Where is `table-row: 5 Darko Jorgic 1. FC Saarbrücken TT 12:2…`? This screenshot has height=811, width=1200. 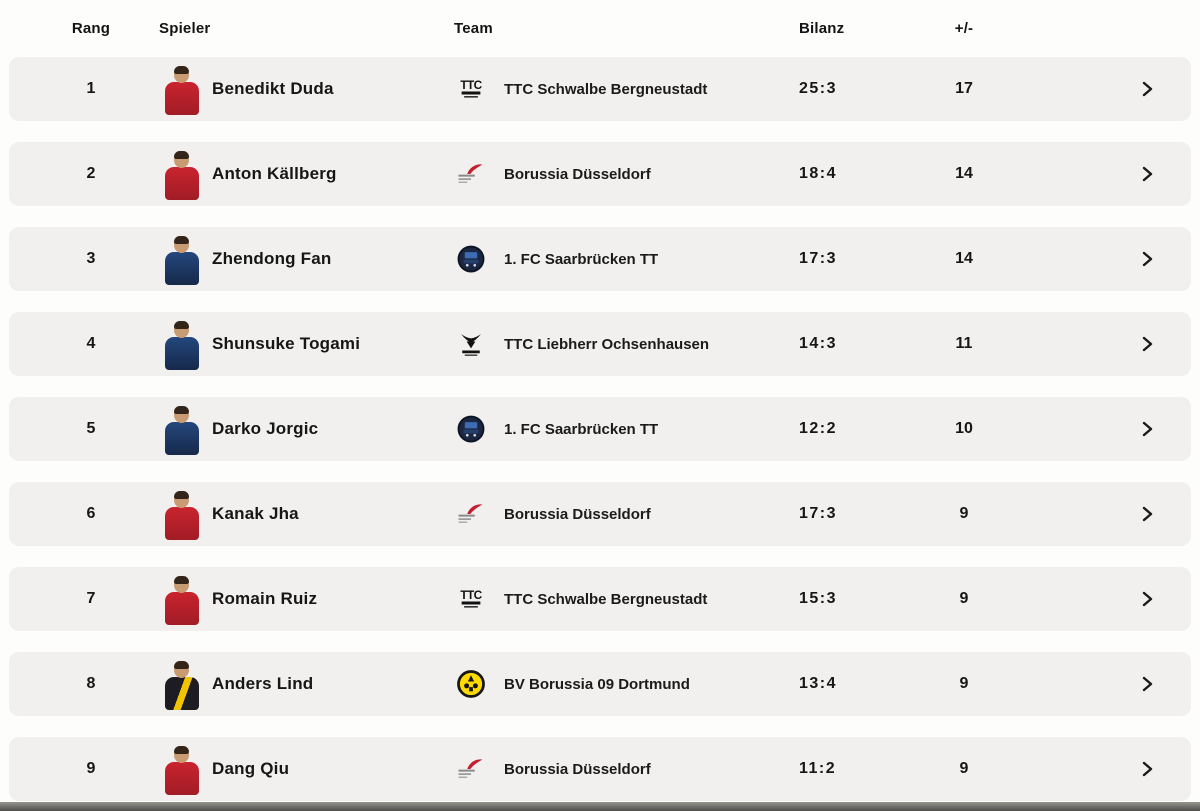
table-row: 5 Darko Jorgic 1. FC Saarbrücken TT 12:2… is located at coordinates (600, 429).